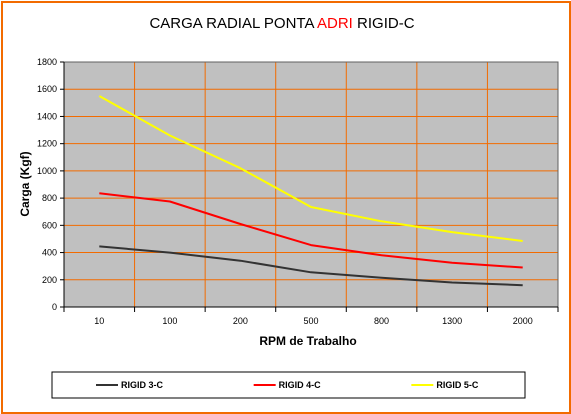 Image resolution: width=571 pixels, height=414 pixels. I want to click on y-tick-label: 1800, so click(47, 62).